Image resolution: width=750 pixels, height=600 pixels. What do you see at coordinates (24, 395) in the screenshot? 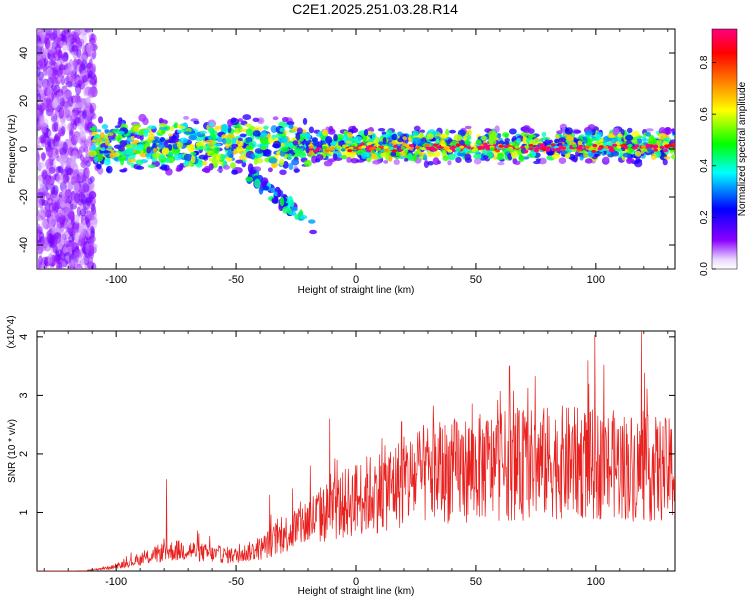
I see `y-tick-label: 3` at bounding box center [24, 395].